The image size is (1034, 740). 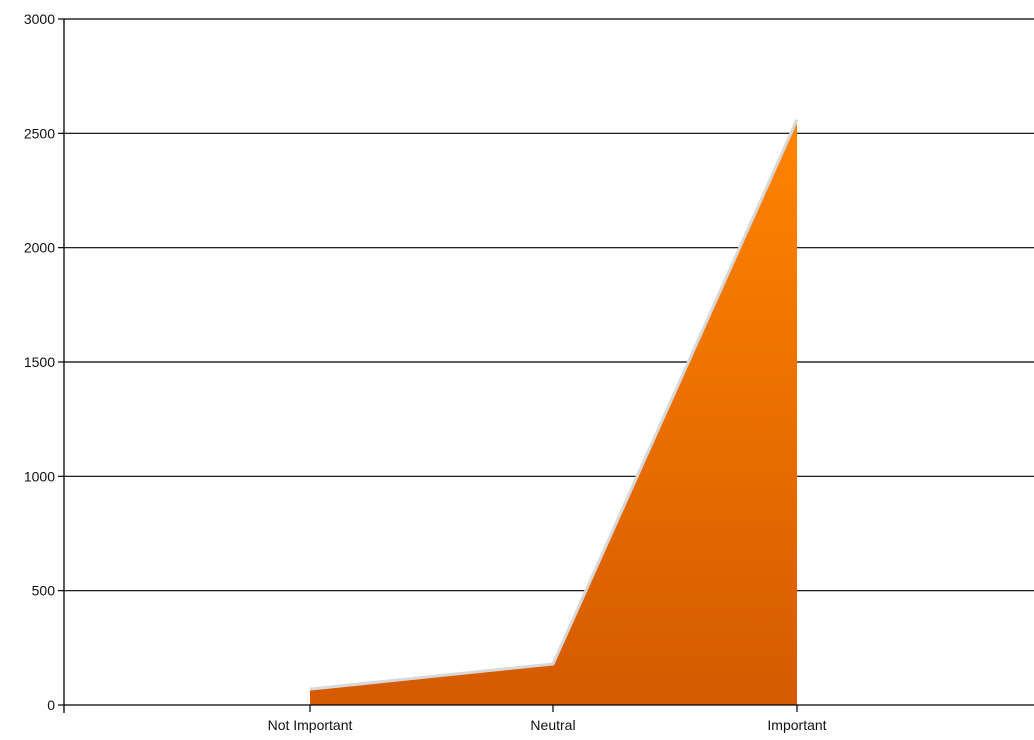 I want to click on y-tick-label: 2000, so click(x=39, y=248).